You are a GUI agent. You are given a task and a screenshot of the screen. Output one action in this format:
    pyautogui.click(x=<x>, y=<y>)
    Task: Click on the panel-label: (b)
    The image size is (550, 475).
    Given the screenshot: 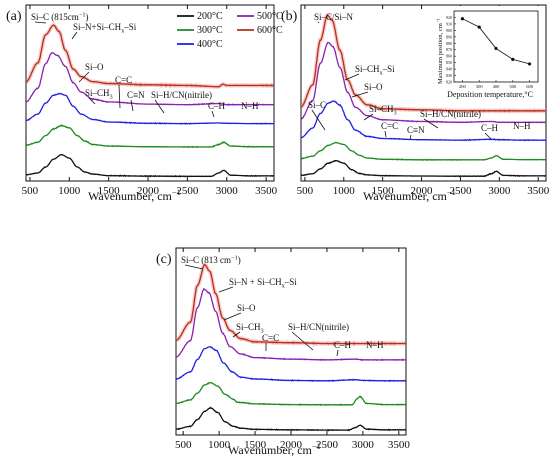 What is the action you would take?
    pyautogui.click(x=289, y=16)
    